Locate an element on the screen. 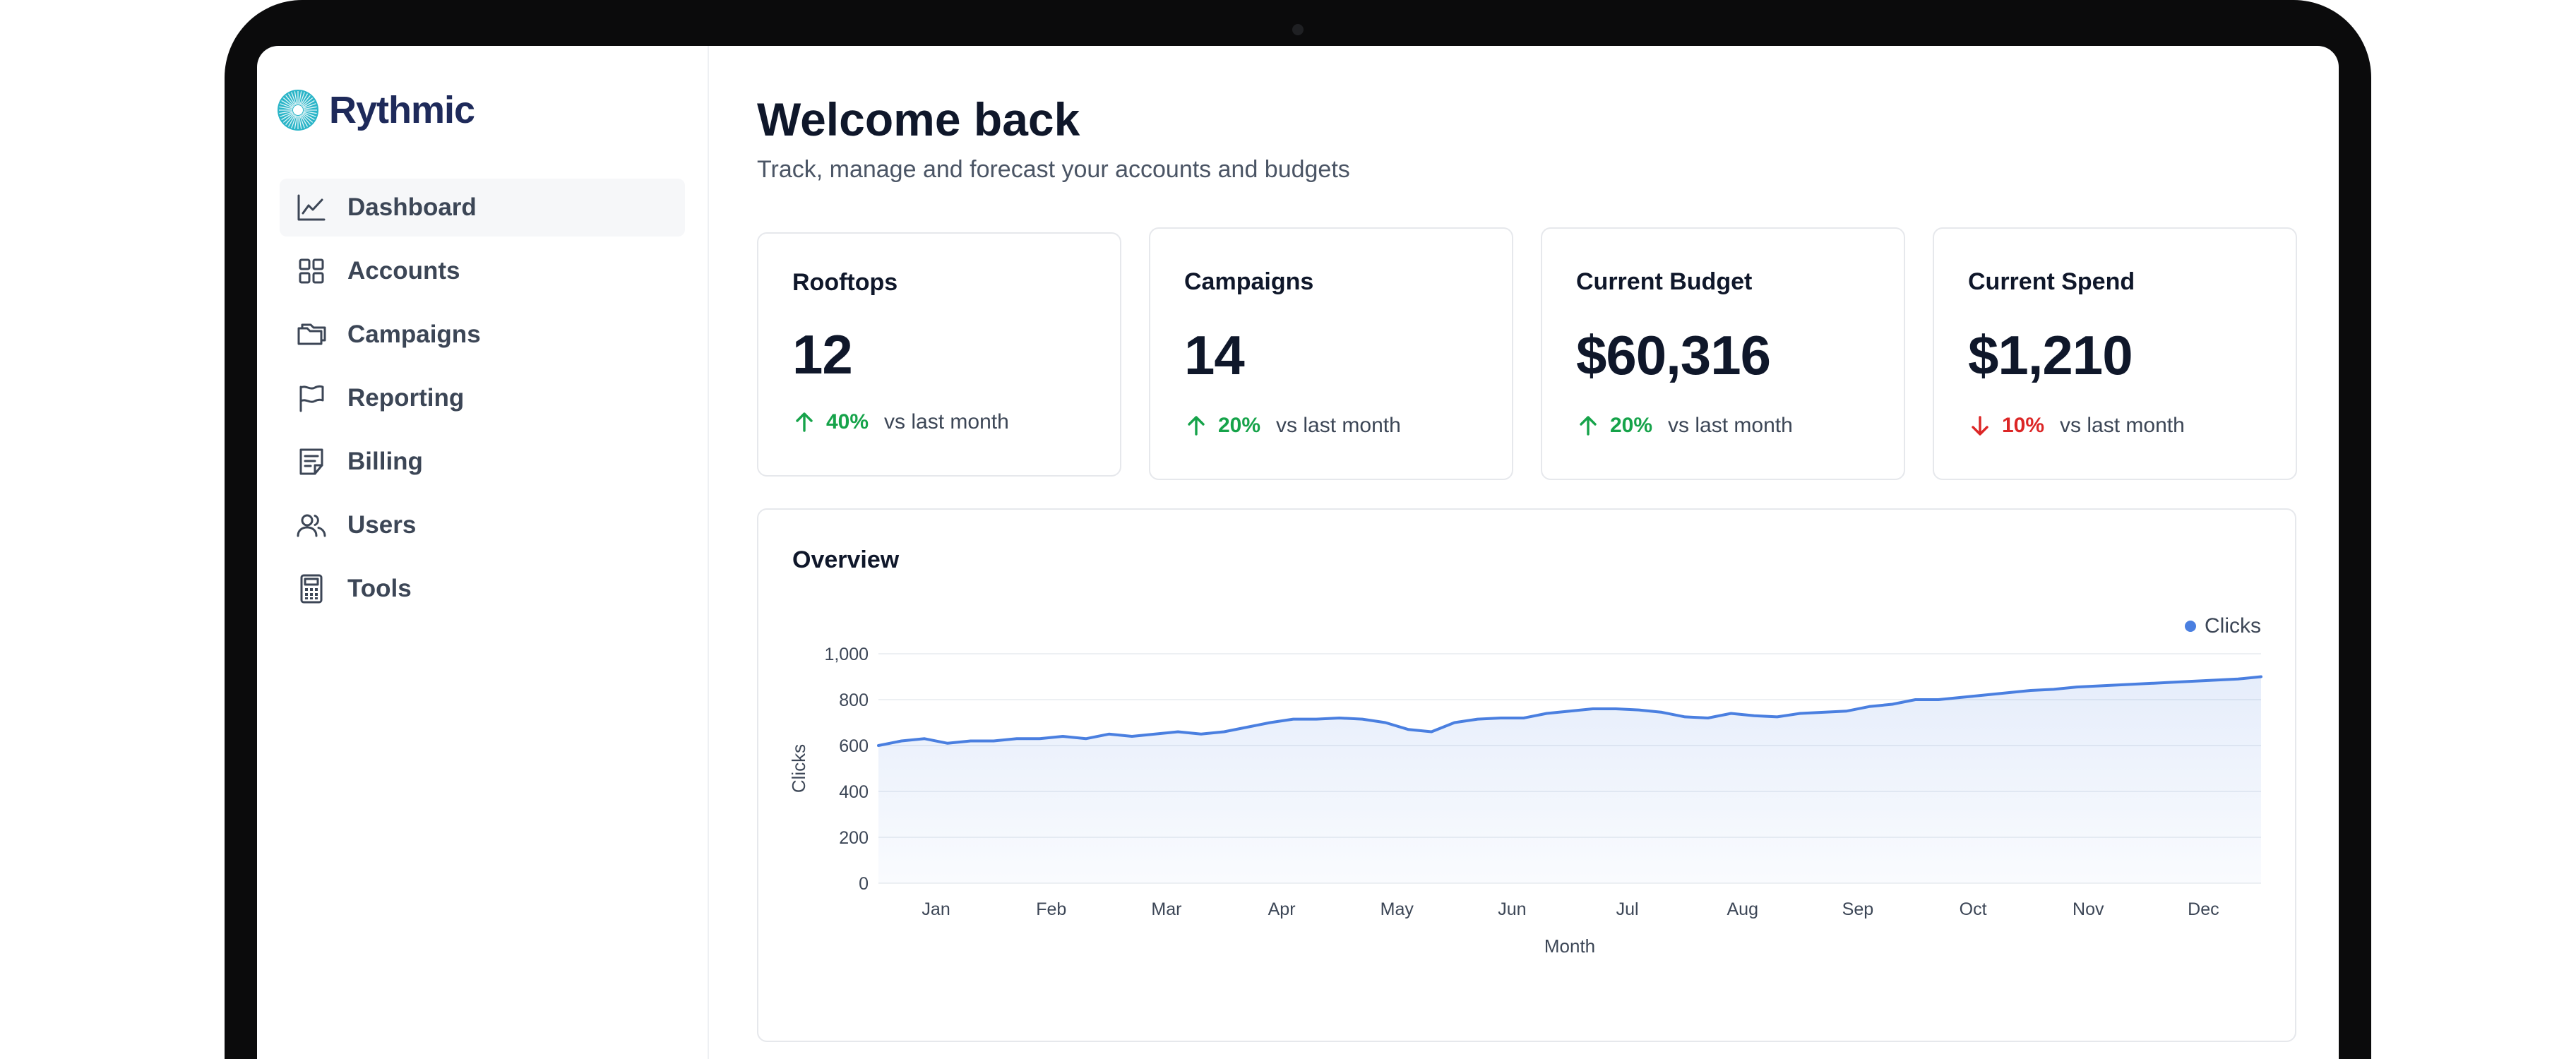  stat-card-delta: 40% vs last month is located at coordinates (900, 422).